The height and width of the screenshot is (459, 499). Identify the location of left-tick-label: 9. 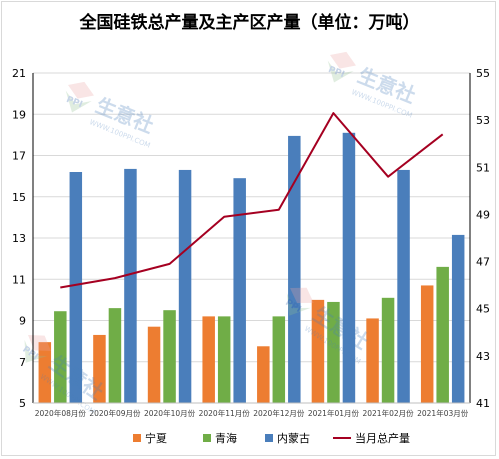
(22, 321).